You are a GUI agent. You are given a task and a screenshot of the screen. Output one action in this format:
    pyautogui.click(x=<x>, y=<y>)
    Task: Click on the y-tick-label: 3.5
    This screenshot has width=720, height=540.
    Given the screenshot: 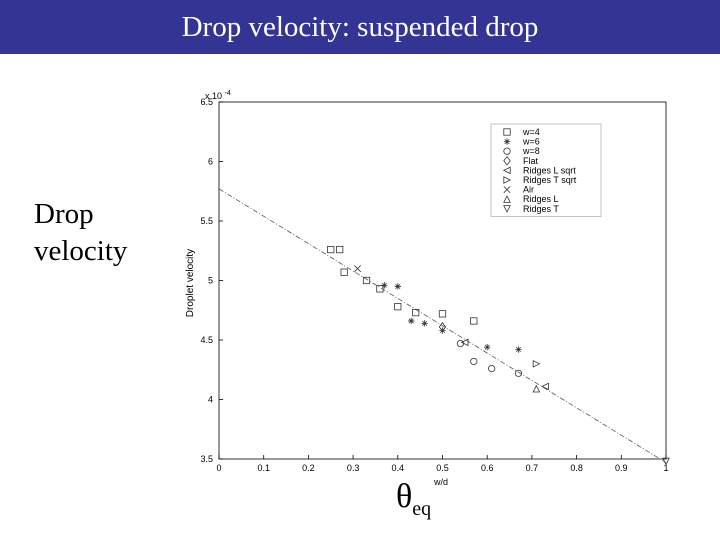 What is the action you would take?
    pyautogui.click(x=206, y=459)
    